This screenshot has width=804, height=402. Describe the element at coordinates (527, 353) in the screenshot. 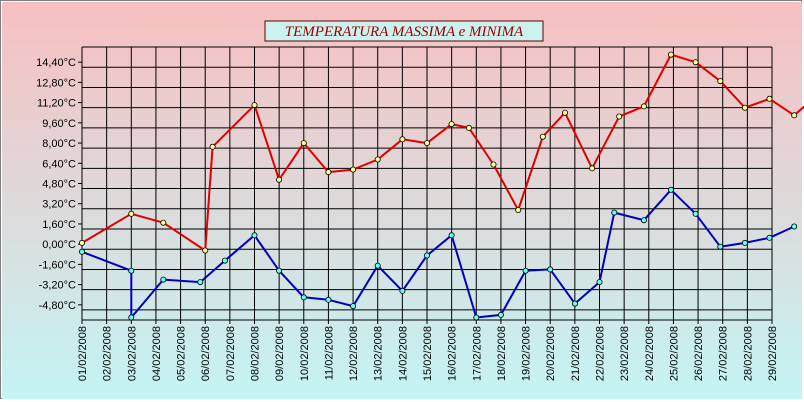

I see `x-tick-label: 19/02/2008` at that location.